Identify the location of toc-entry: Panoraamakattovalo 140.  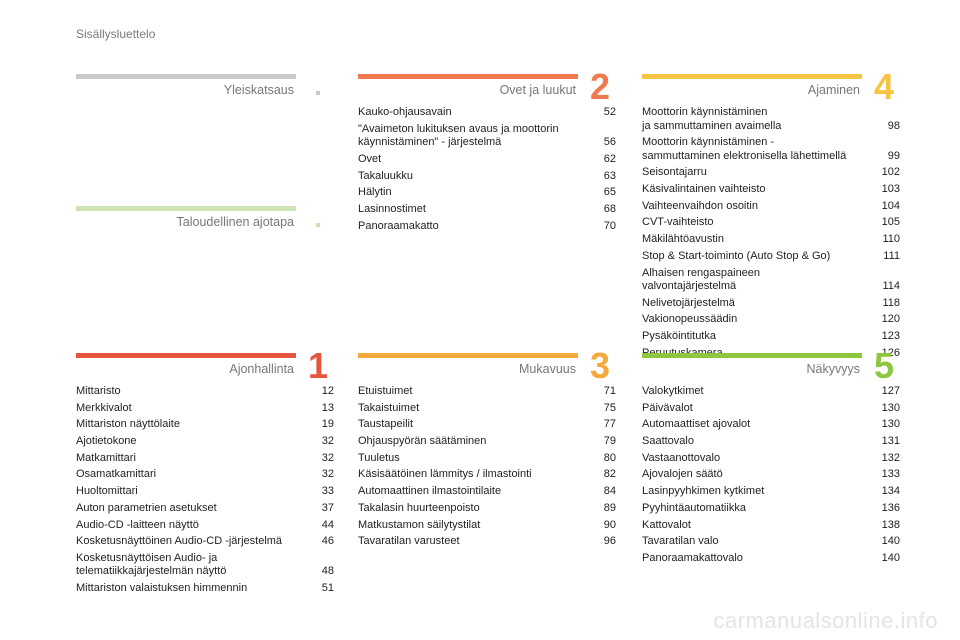
(771, 559).